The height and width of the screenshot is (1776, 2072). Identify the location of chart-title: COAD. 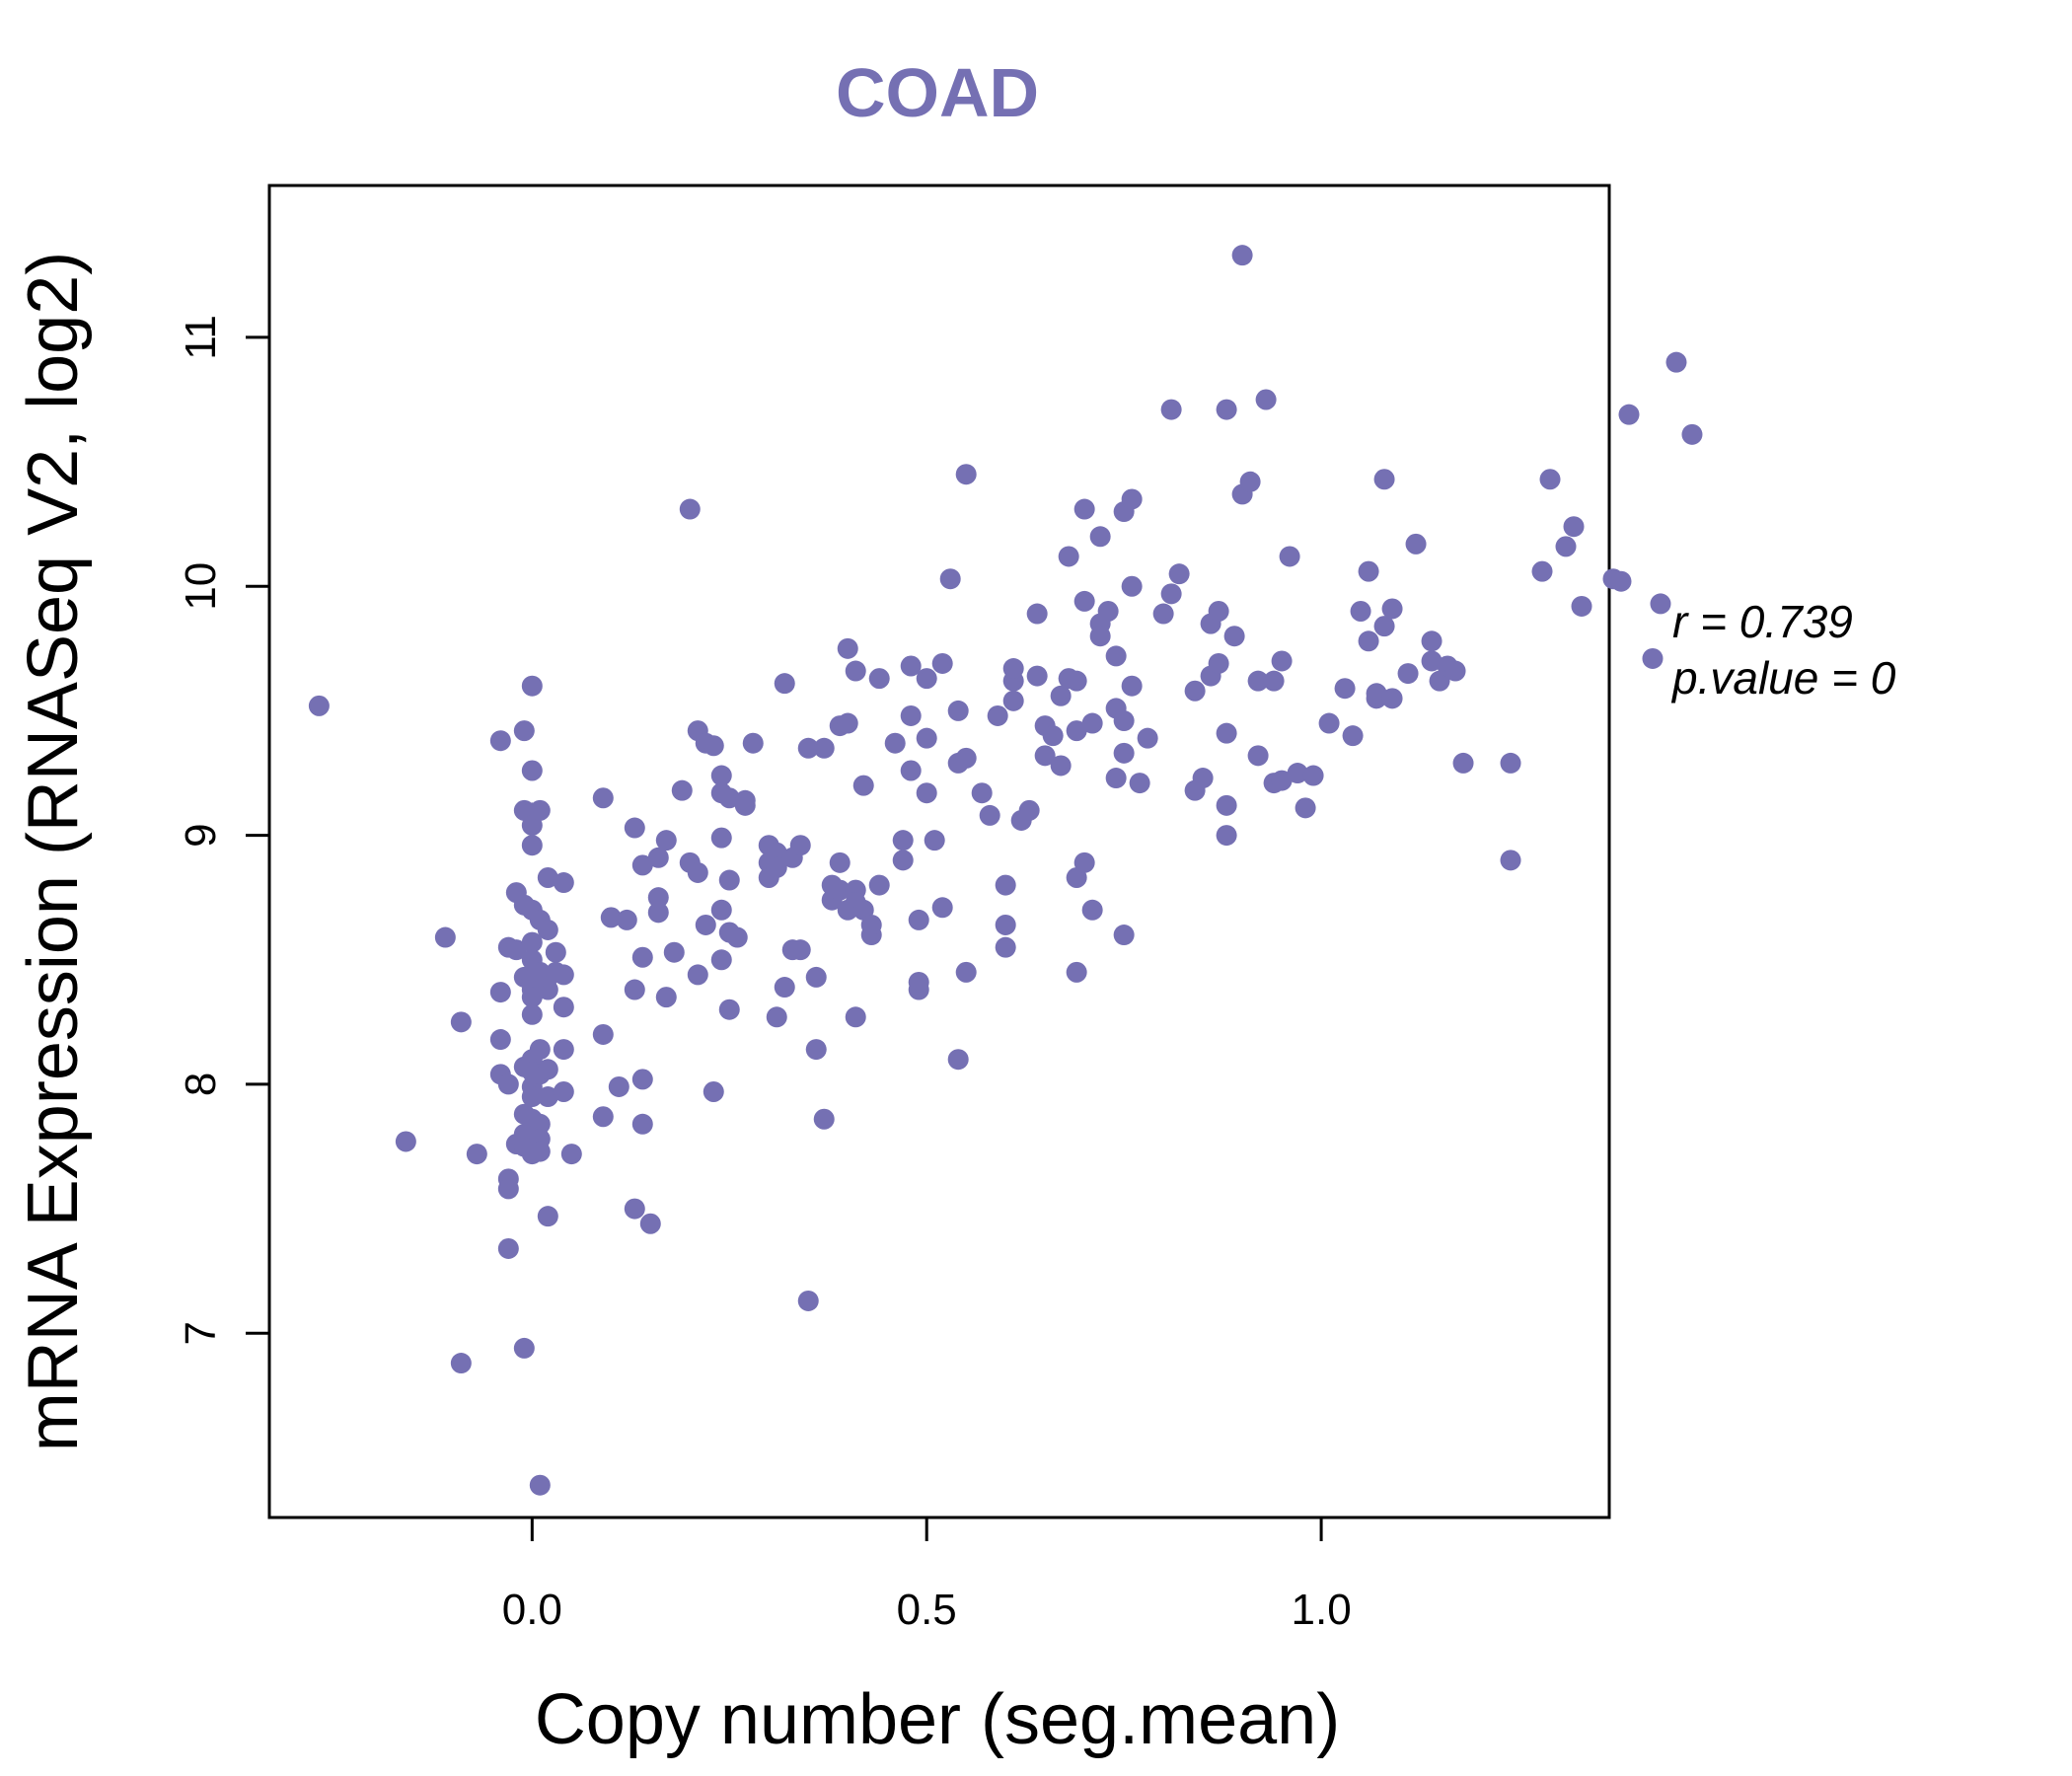
(938, 93).